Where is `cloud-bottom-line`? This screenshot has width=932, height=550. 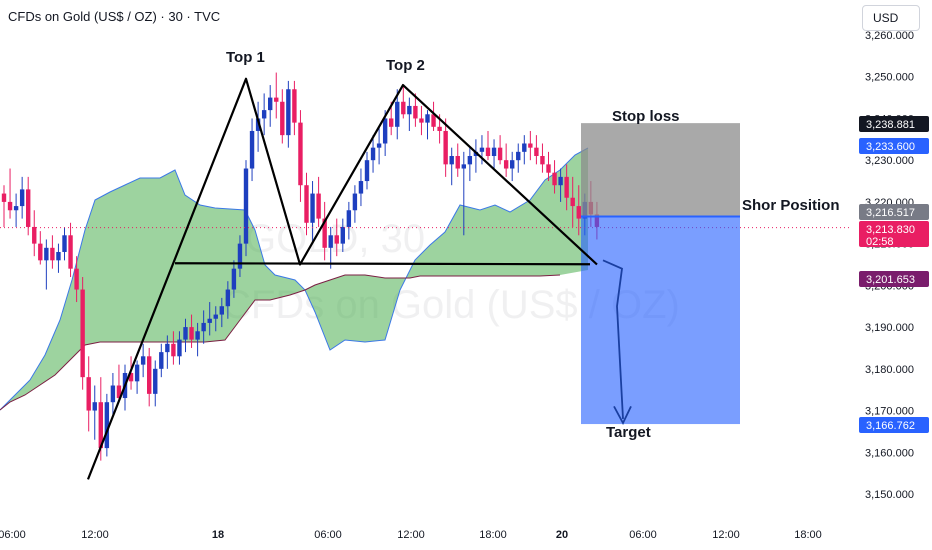 cloud-bottom-line is located at coordinates (280, 342).